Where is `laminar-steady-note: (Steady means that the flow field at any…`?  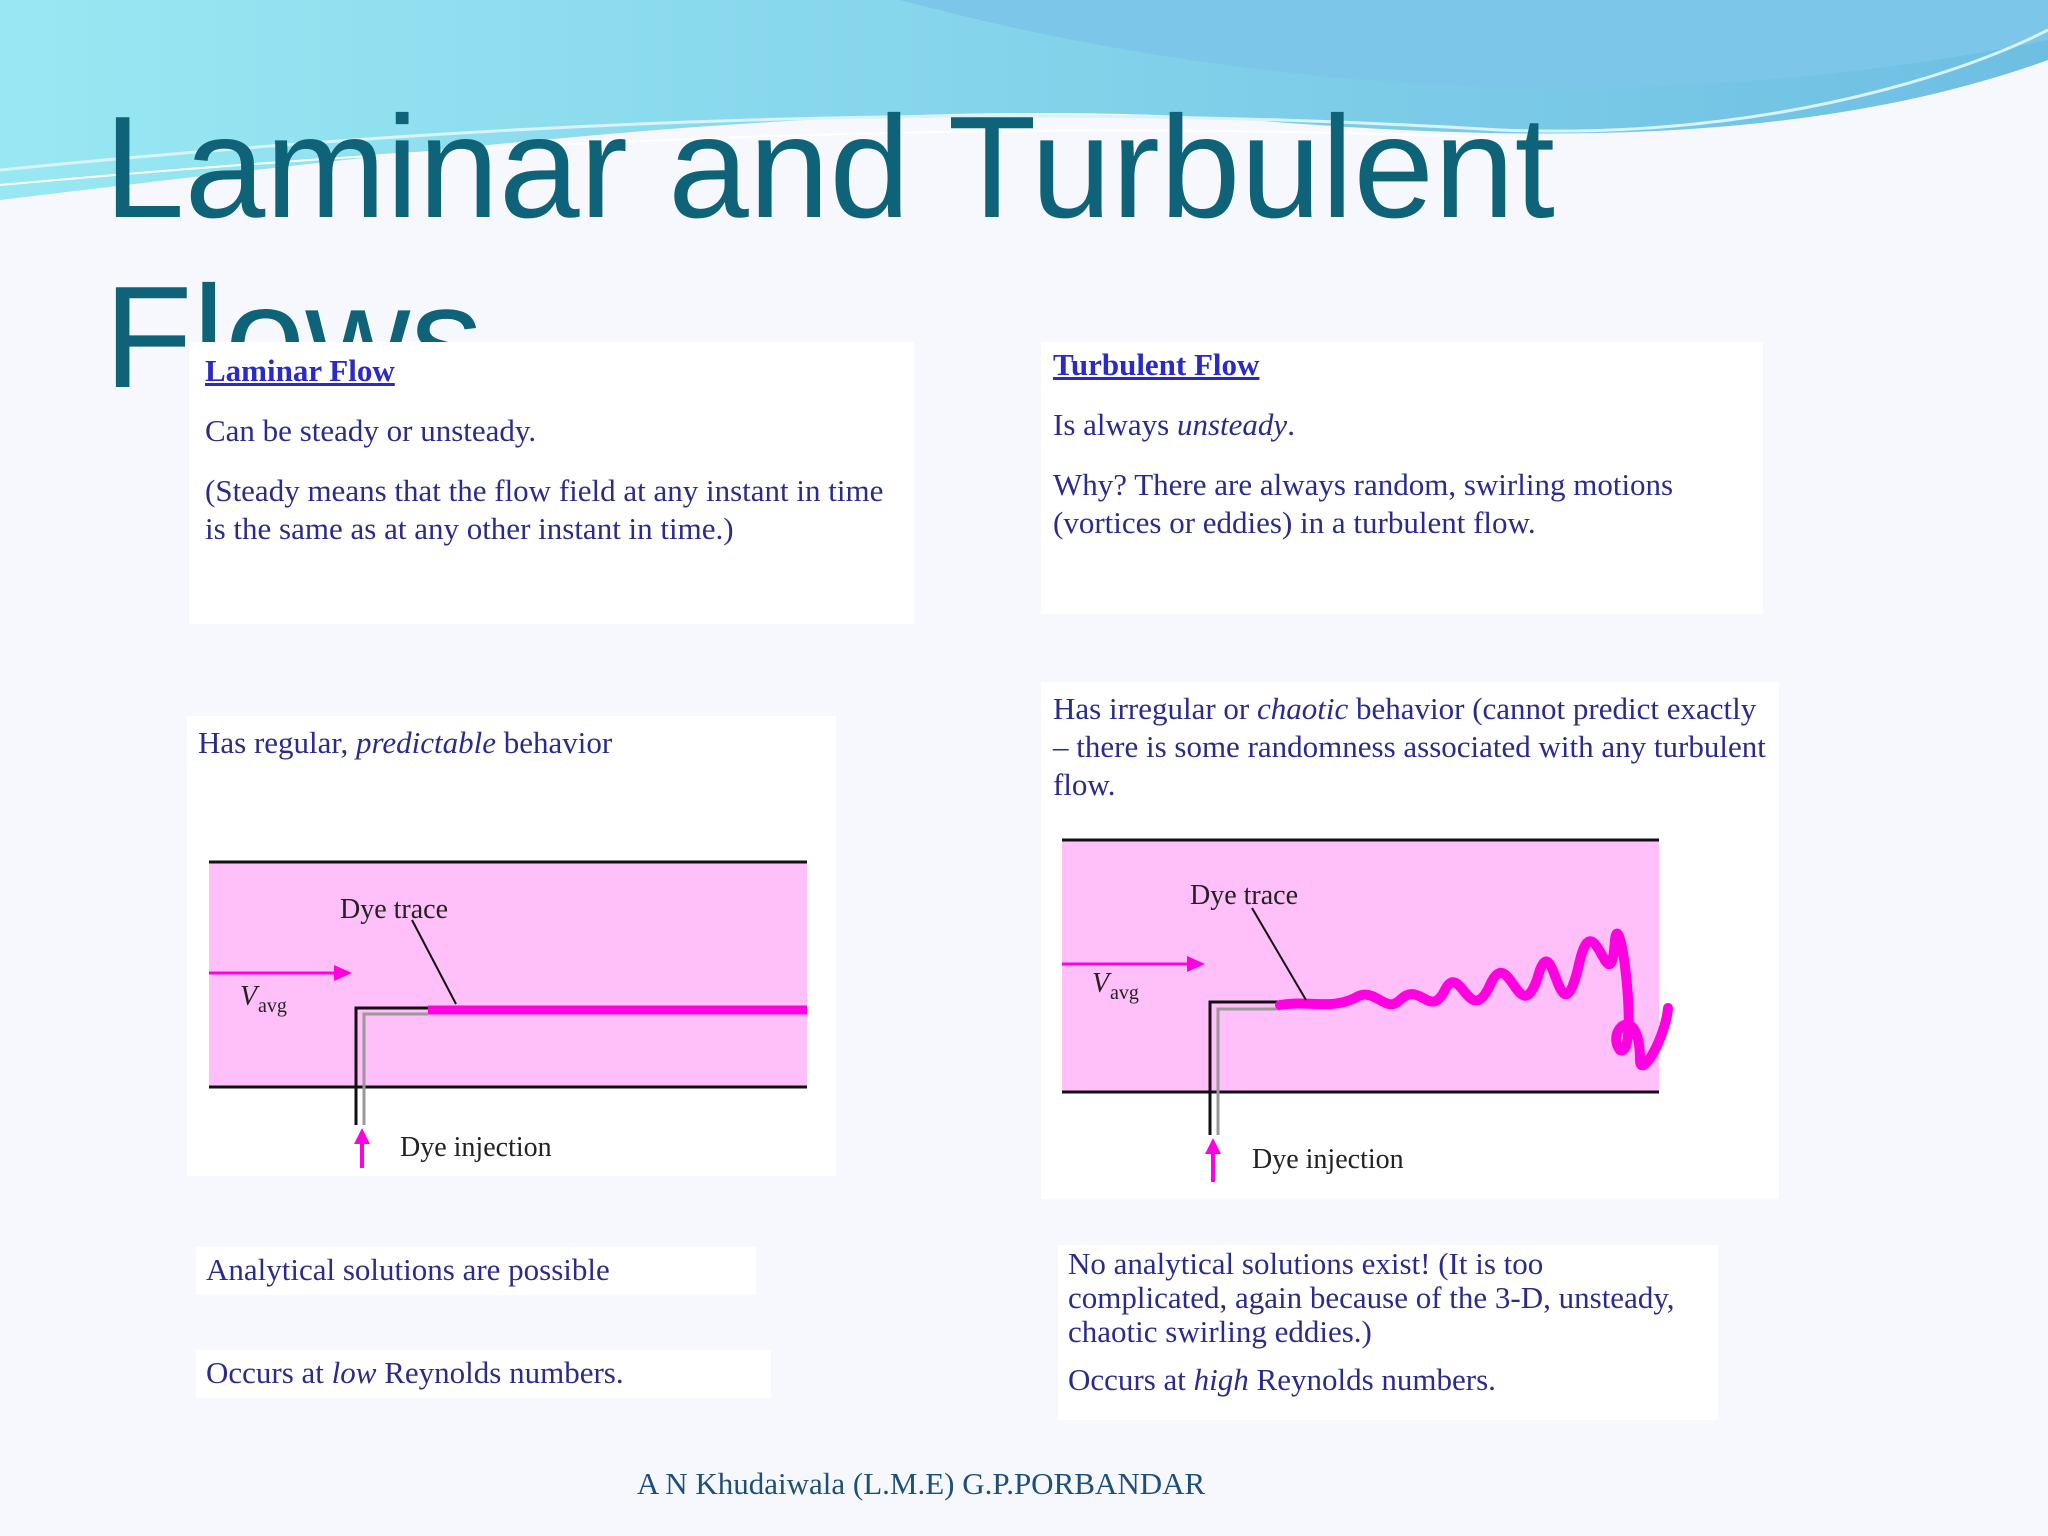
laminar-steady-note: (Steady means that the flow field at any… is located at coordinates (544, 509).